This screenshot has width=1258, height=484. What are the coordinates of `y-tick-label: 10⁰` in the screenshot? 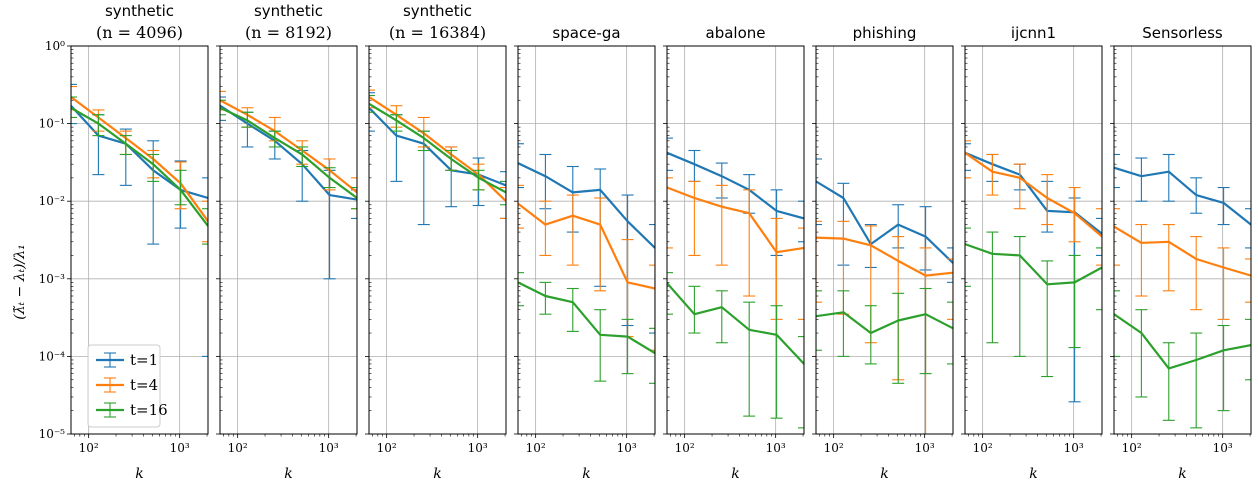 It's located at (55, 46).